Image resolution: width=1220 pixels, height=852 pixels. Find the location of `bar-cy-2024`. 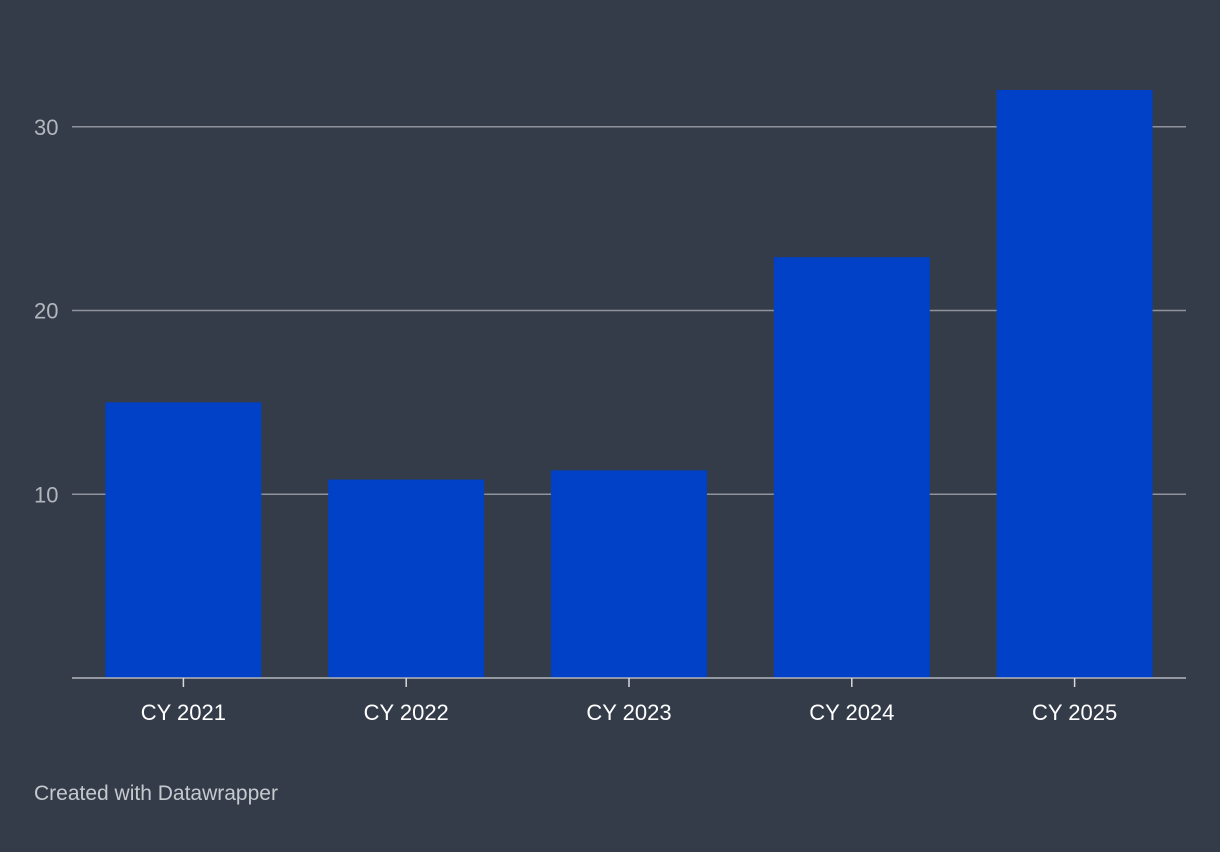

bar-cy-2024 is located at coordinates (851, 467).